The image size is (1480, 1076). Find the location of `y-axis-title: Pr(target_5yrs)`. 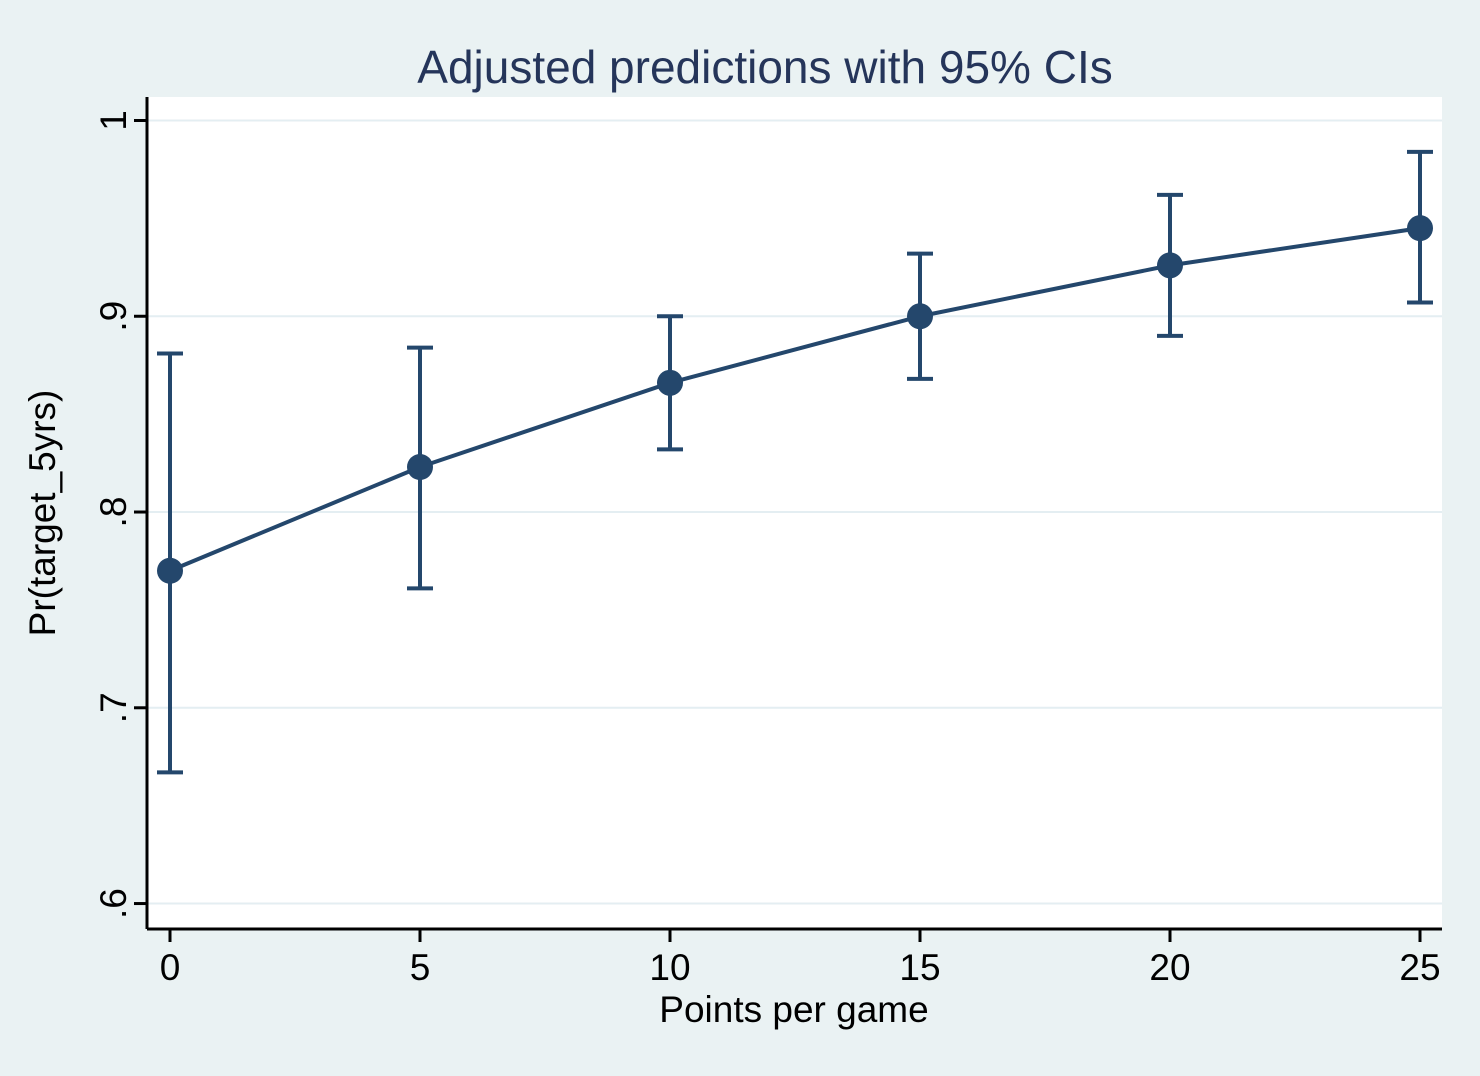

y-axis-title: Pr(target_5yrs) is located at coordinates (42, 513).